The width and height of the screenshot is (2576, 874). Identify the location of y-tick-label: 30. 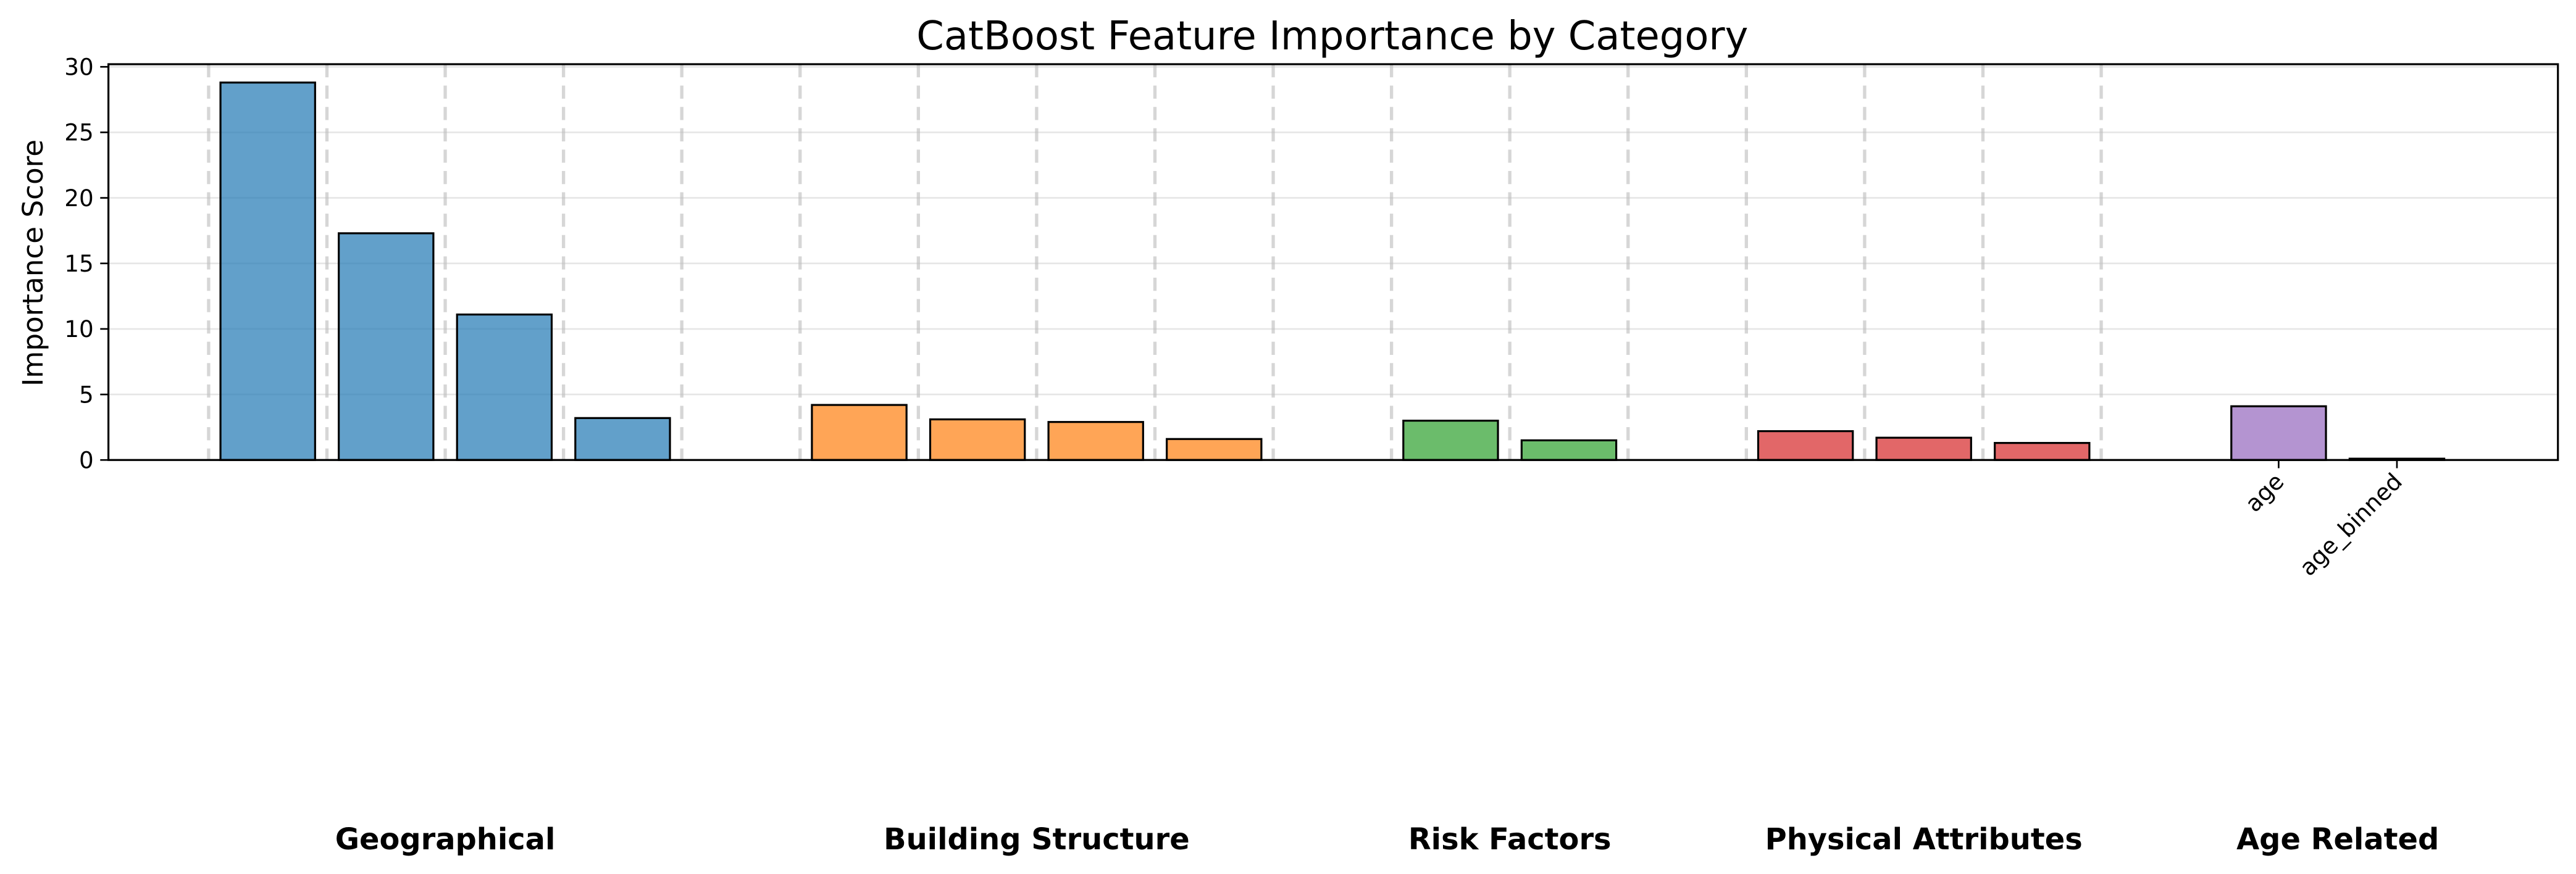
(79, 67).